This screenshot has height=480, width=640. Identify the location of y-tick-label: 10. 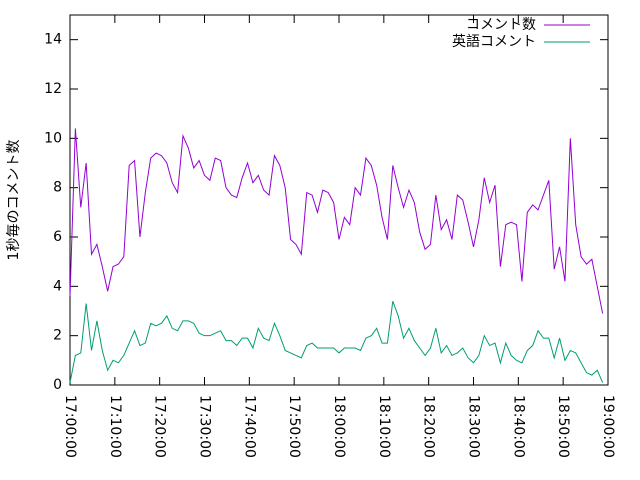
(53, 138).